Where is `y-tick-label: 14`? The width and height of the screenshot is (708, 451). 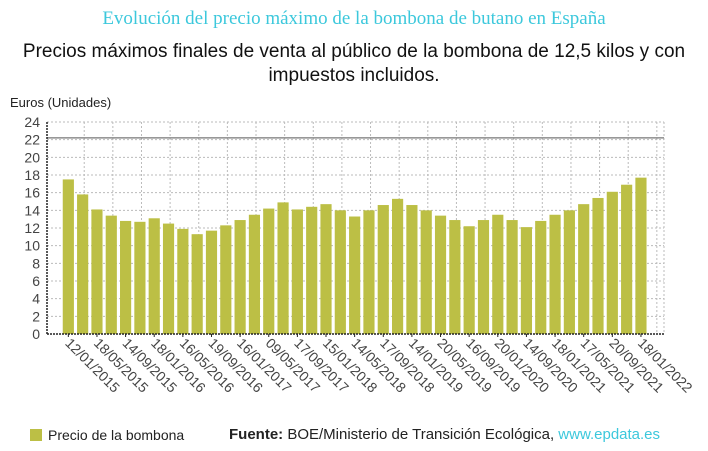 y-tick-label: 14 is located at coordinates (32, 210).